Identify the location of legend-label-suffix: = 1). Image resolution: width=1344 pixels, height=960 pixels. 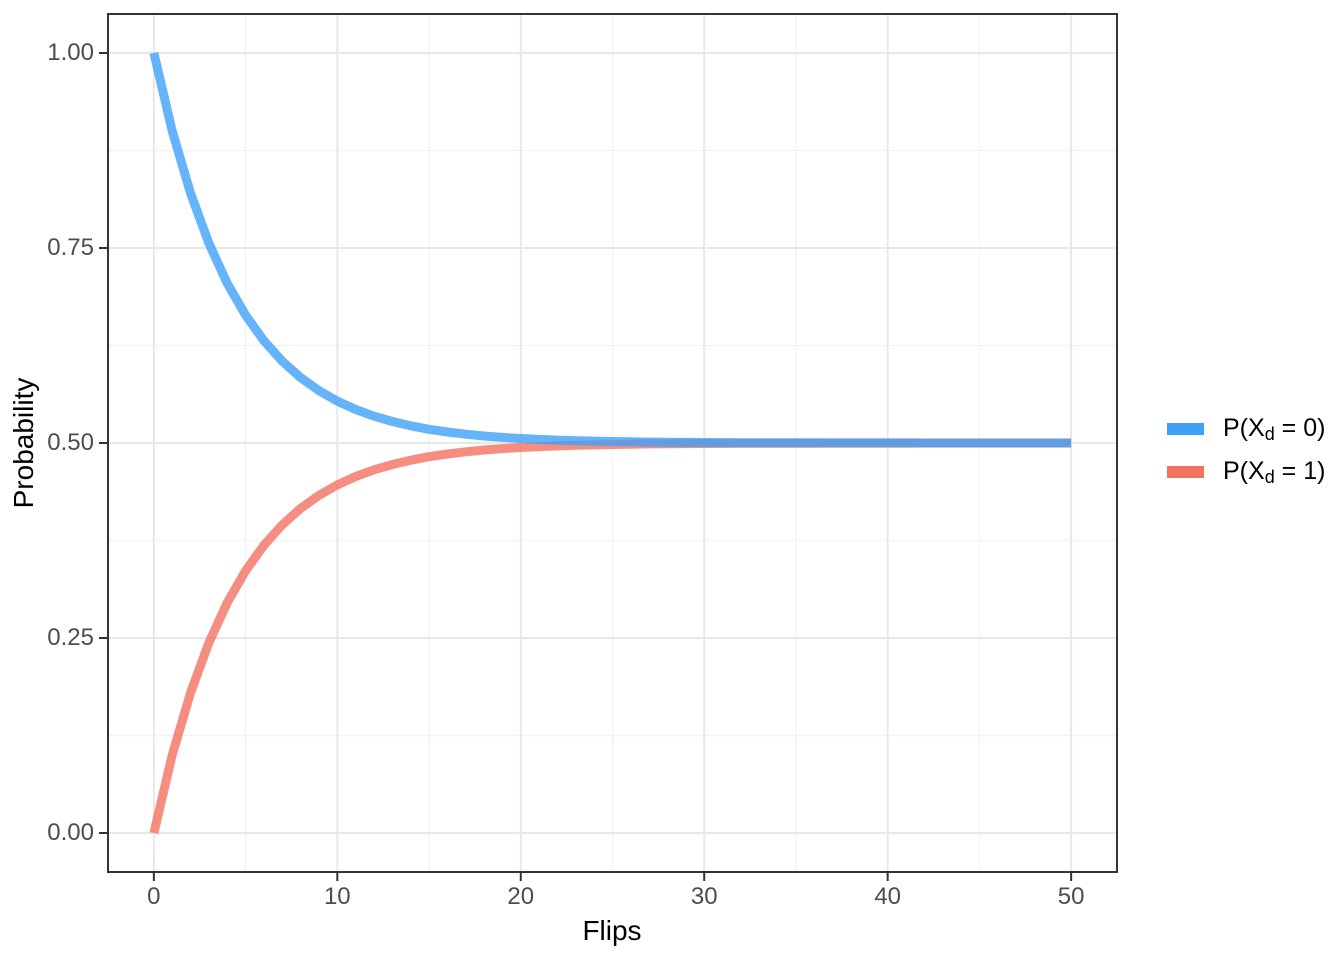
(1300, 471).